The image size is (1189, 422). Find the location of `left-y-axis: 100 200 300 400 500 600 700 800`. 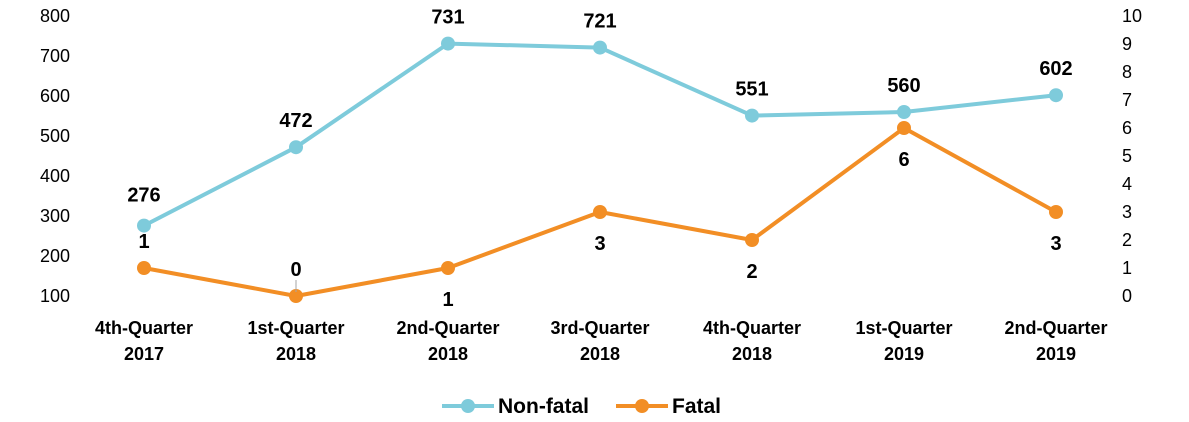

left-y-axis: 100 200 300 400 500 600 700 800 is located at coordinates (55, 156).